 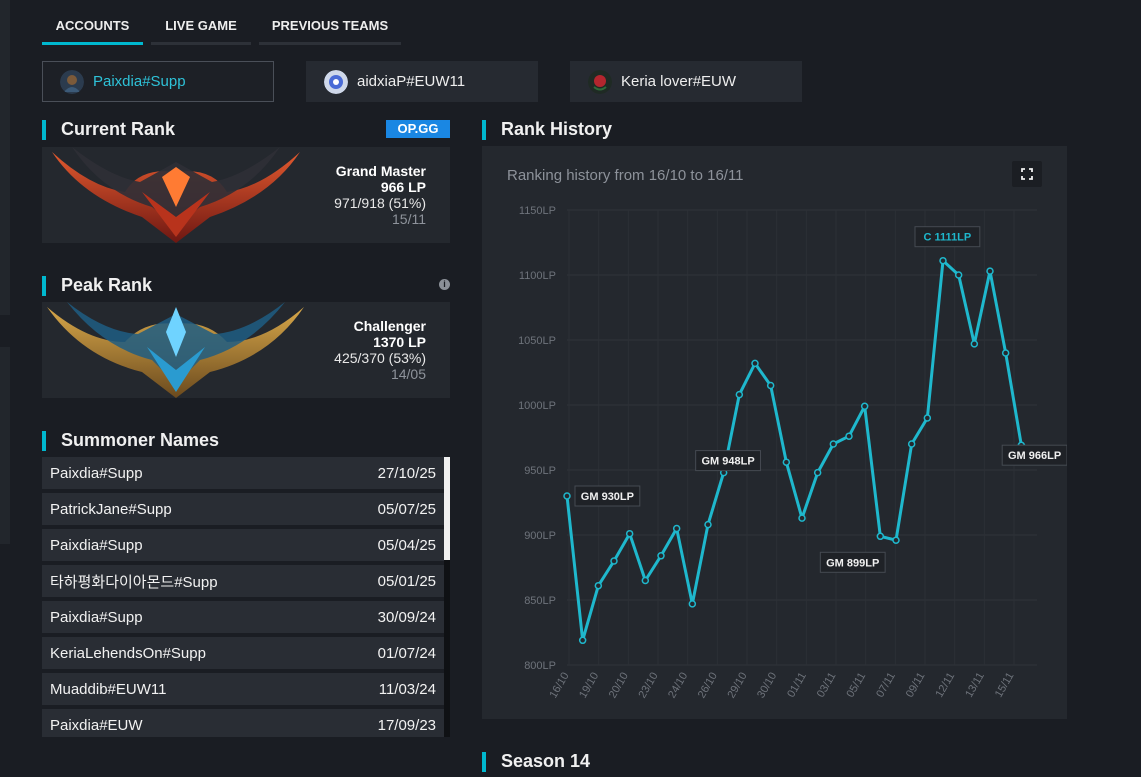 I want to click on y-tick-label: 850LP, so click(x=540, y=601).